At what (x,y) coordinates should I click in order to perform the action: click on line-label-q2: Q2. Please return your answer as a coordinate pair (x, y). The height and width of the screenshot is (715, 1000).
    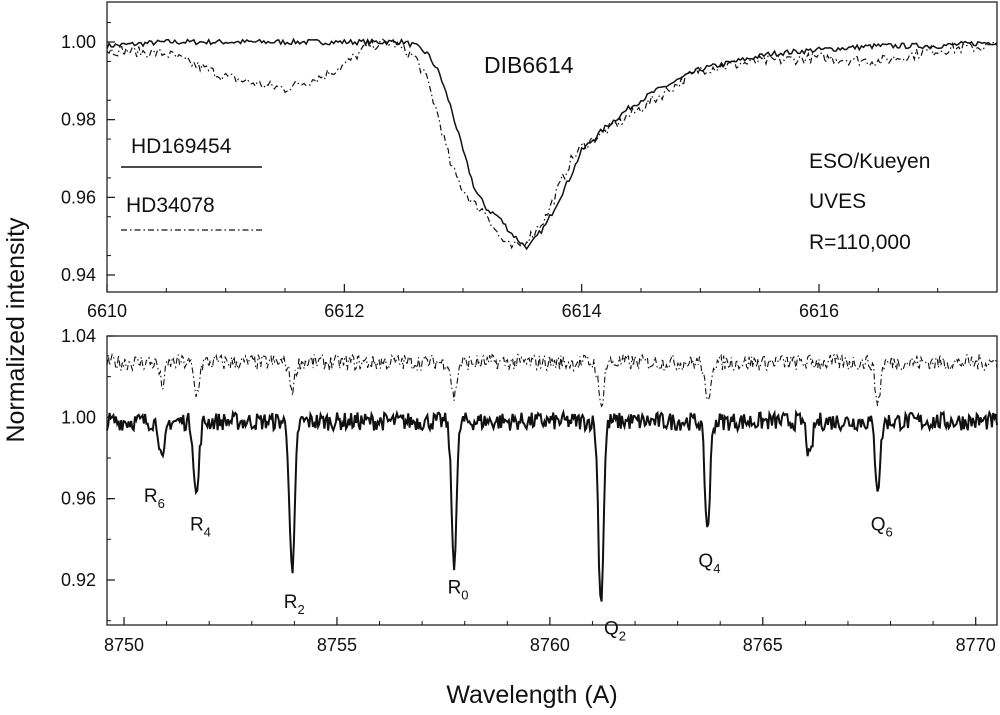
    Looking at the image, I should click on (615, 630).